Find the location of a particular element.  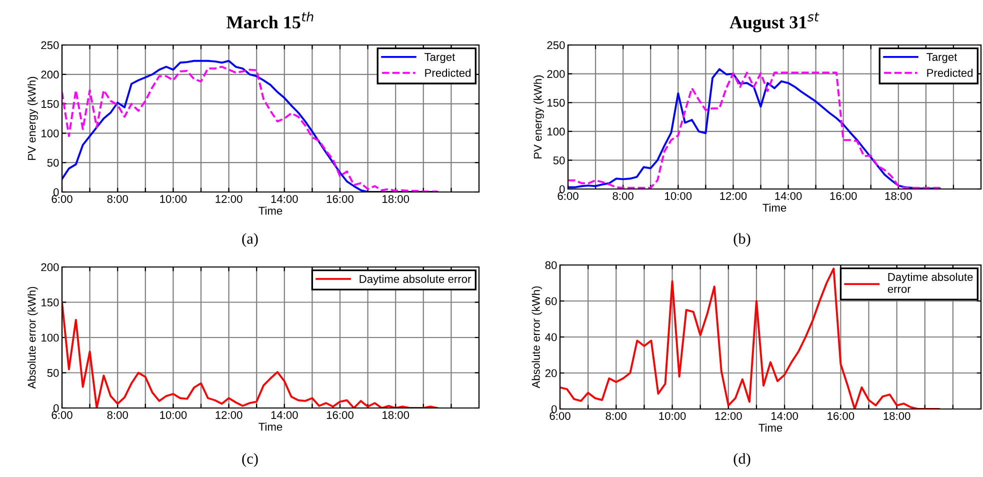

chart-title: August 31$^{st}$ is located at coordinates (775, 22).